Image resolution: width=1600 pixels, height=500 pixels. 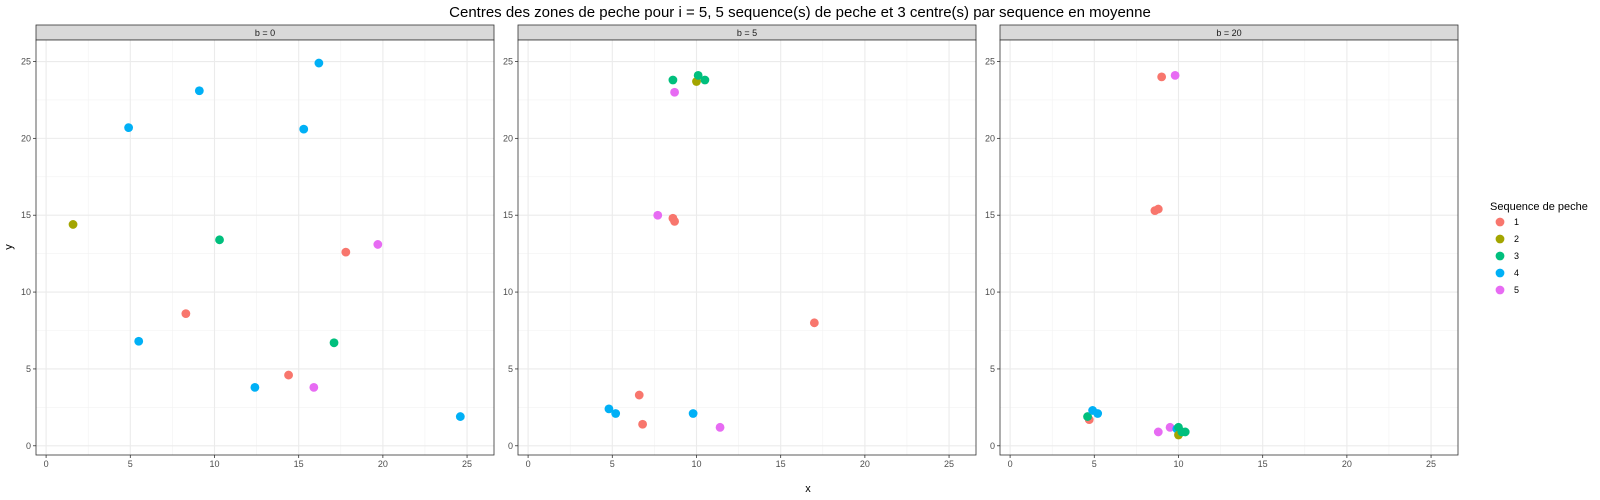 I want to click on legend: Sequence de peche 1 2 3 4 5, so click(x=1539, y=248).